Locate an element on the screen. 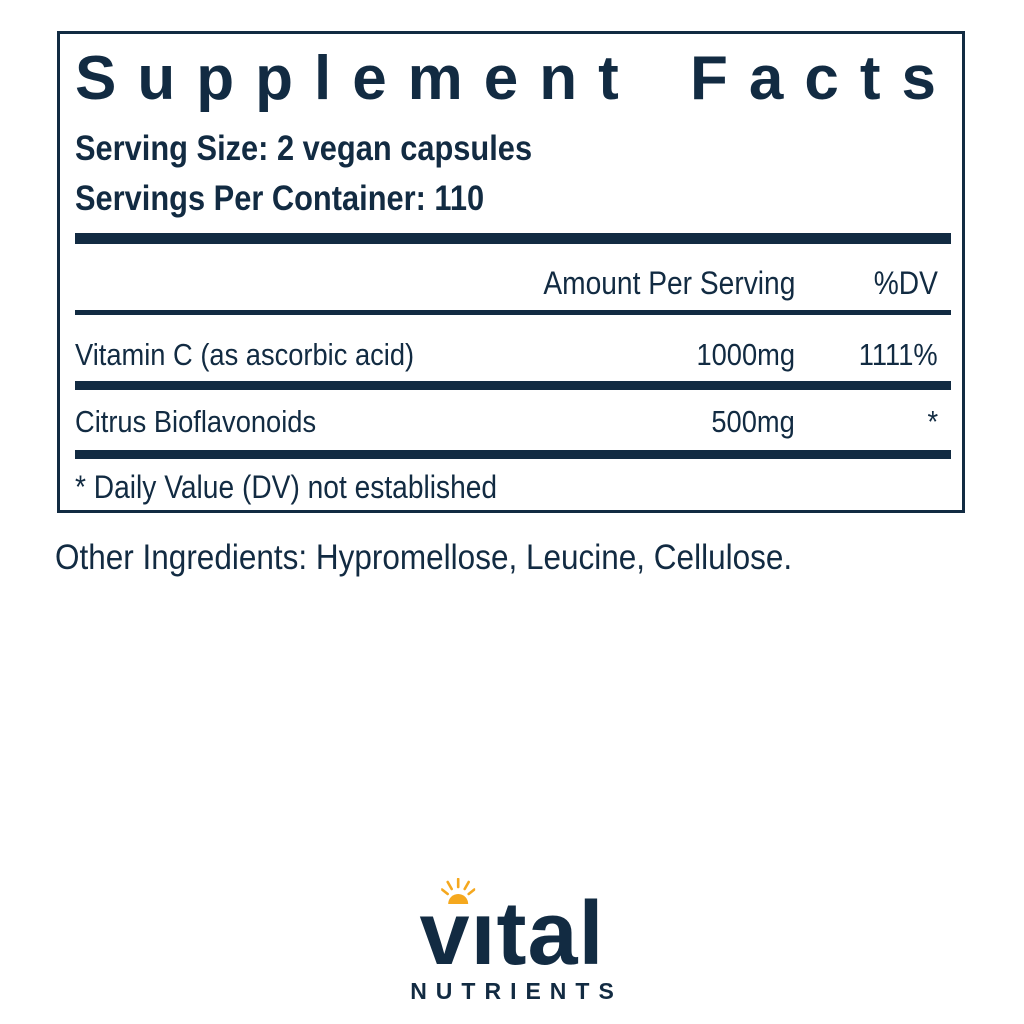 The height and width of the screenshot is (1024, 1024). panel-title: Supplement Facts is located at coordinates (516, 78).